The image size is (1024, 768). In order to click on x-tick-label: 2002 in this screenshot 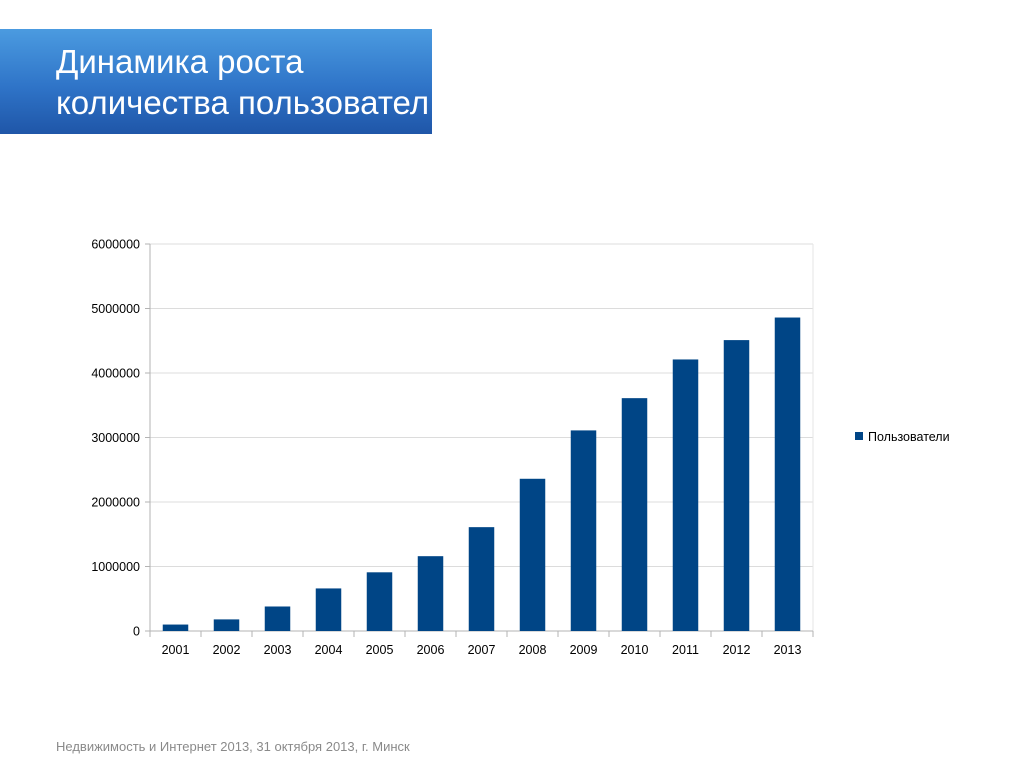, I will do `click(227, 650)`.